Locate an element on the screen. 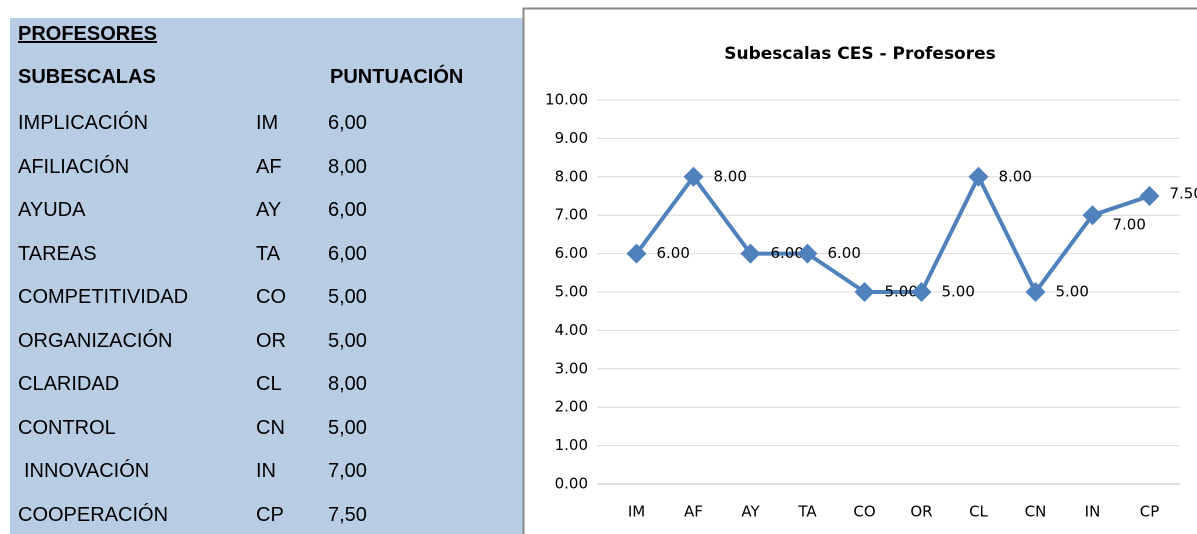 Image resolution: width=1197 pixels, height=534 pixels. row-code: CL is located at coordinates (269, 384).